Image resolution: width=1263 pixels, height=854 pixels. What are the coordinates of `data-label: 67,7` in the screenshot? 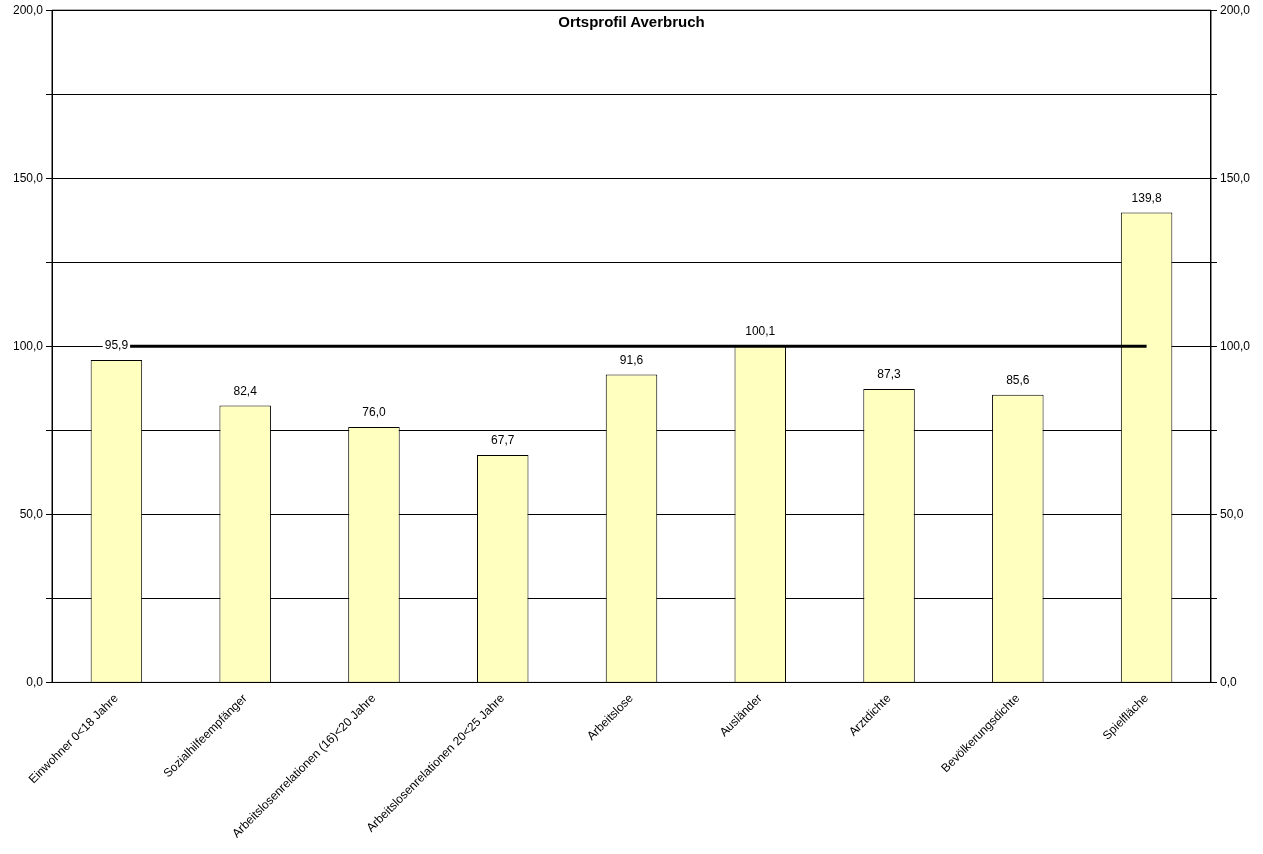 It's located at (503, 440).